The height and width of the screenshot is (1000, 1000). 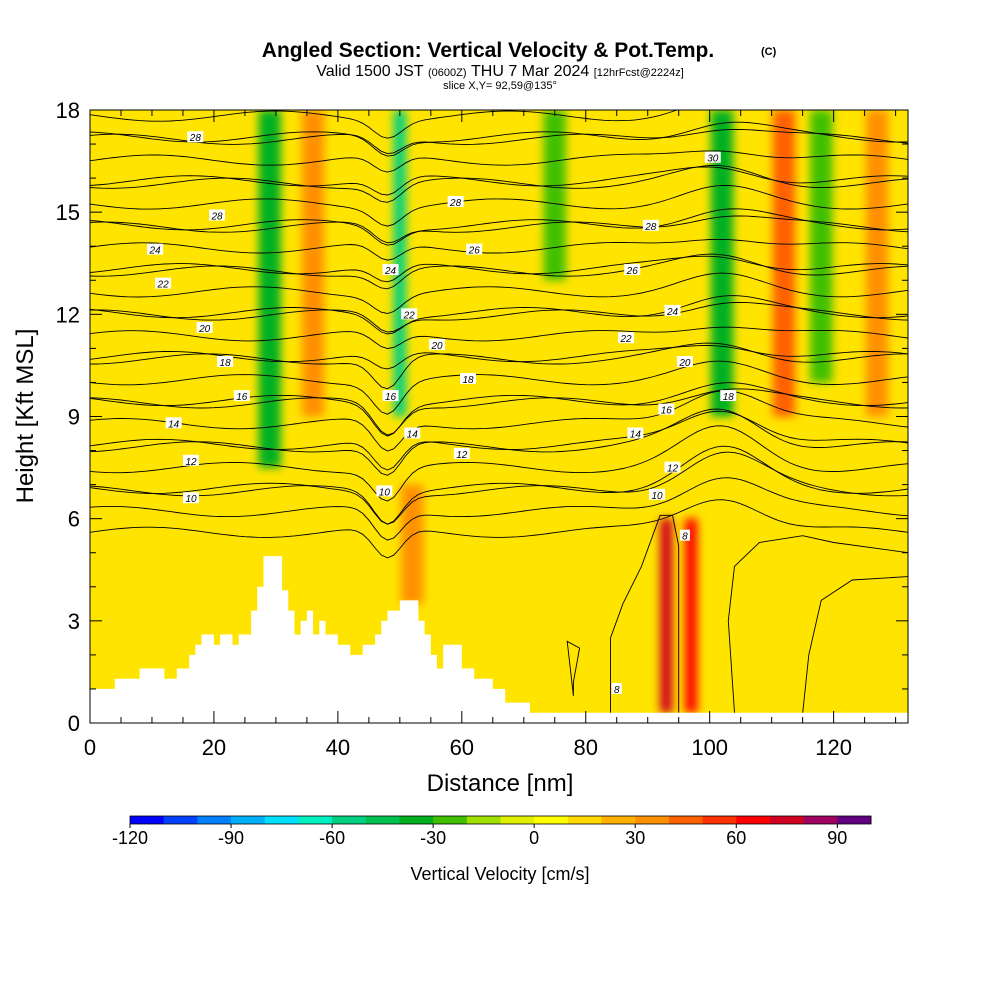 I want to click on x-tick-label: 80, so click(x=586, y=747).